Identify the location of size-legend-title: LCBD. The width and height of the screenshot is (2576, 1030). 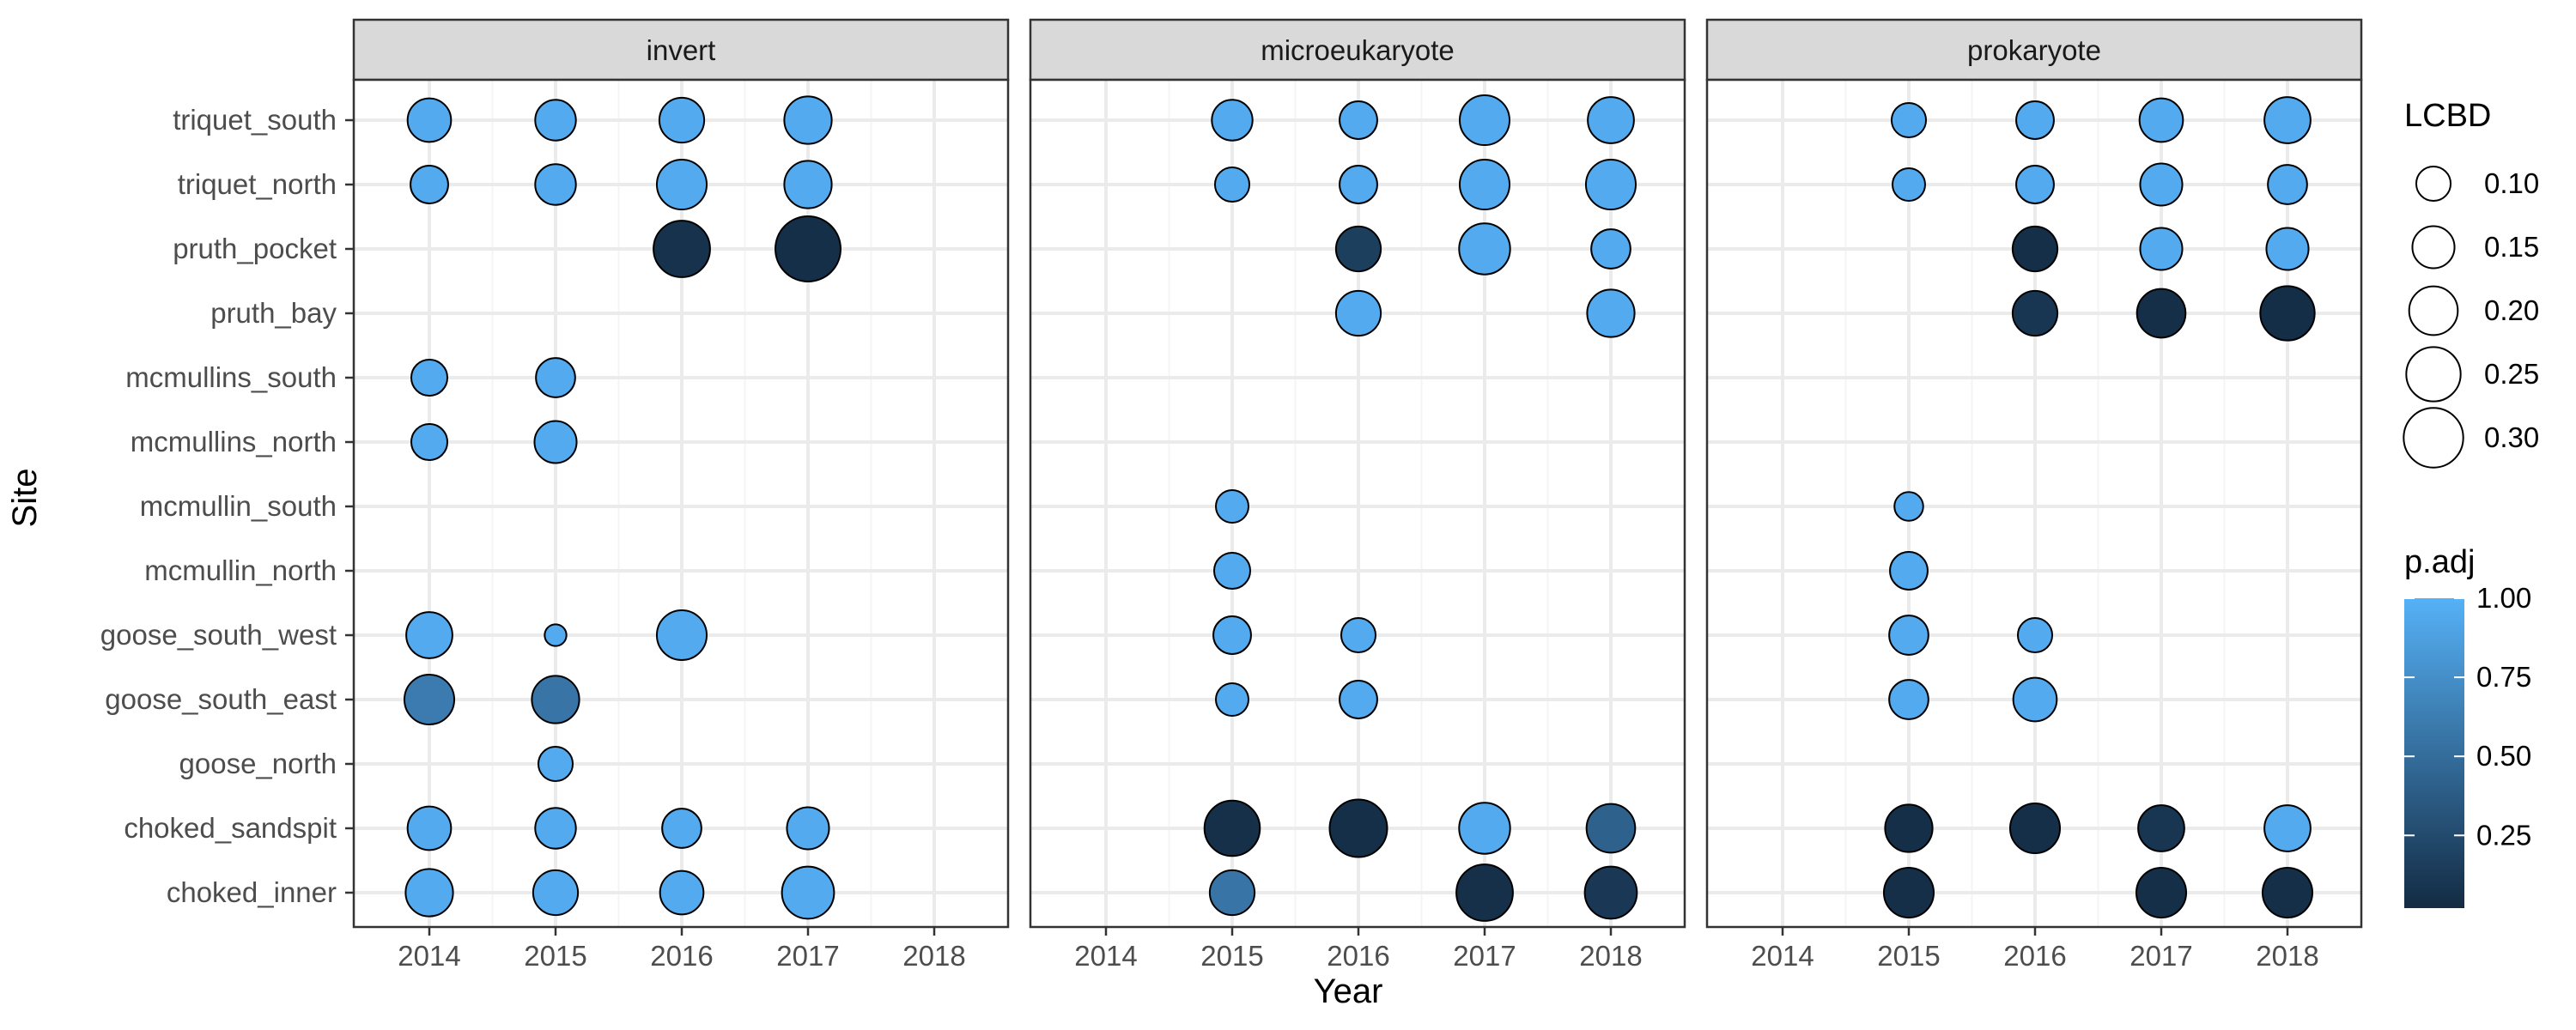
(2448, 116).